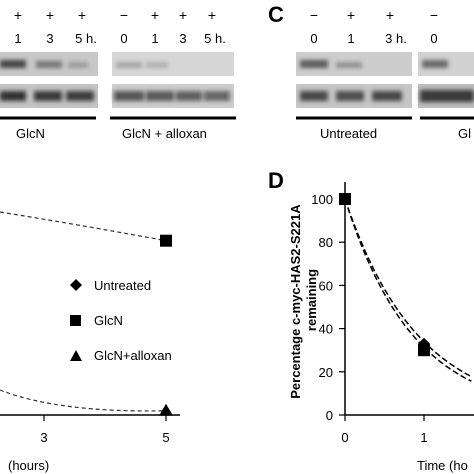 Image resolution: width=474 pixels, height=474 pixels. Describe the element at coordinates (329, 415) in the screenshot. I see `y-tick-label: 0` at that location.